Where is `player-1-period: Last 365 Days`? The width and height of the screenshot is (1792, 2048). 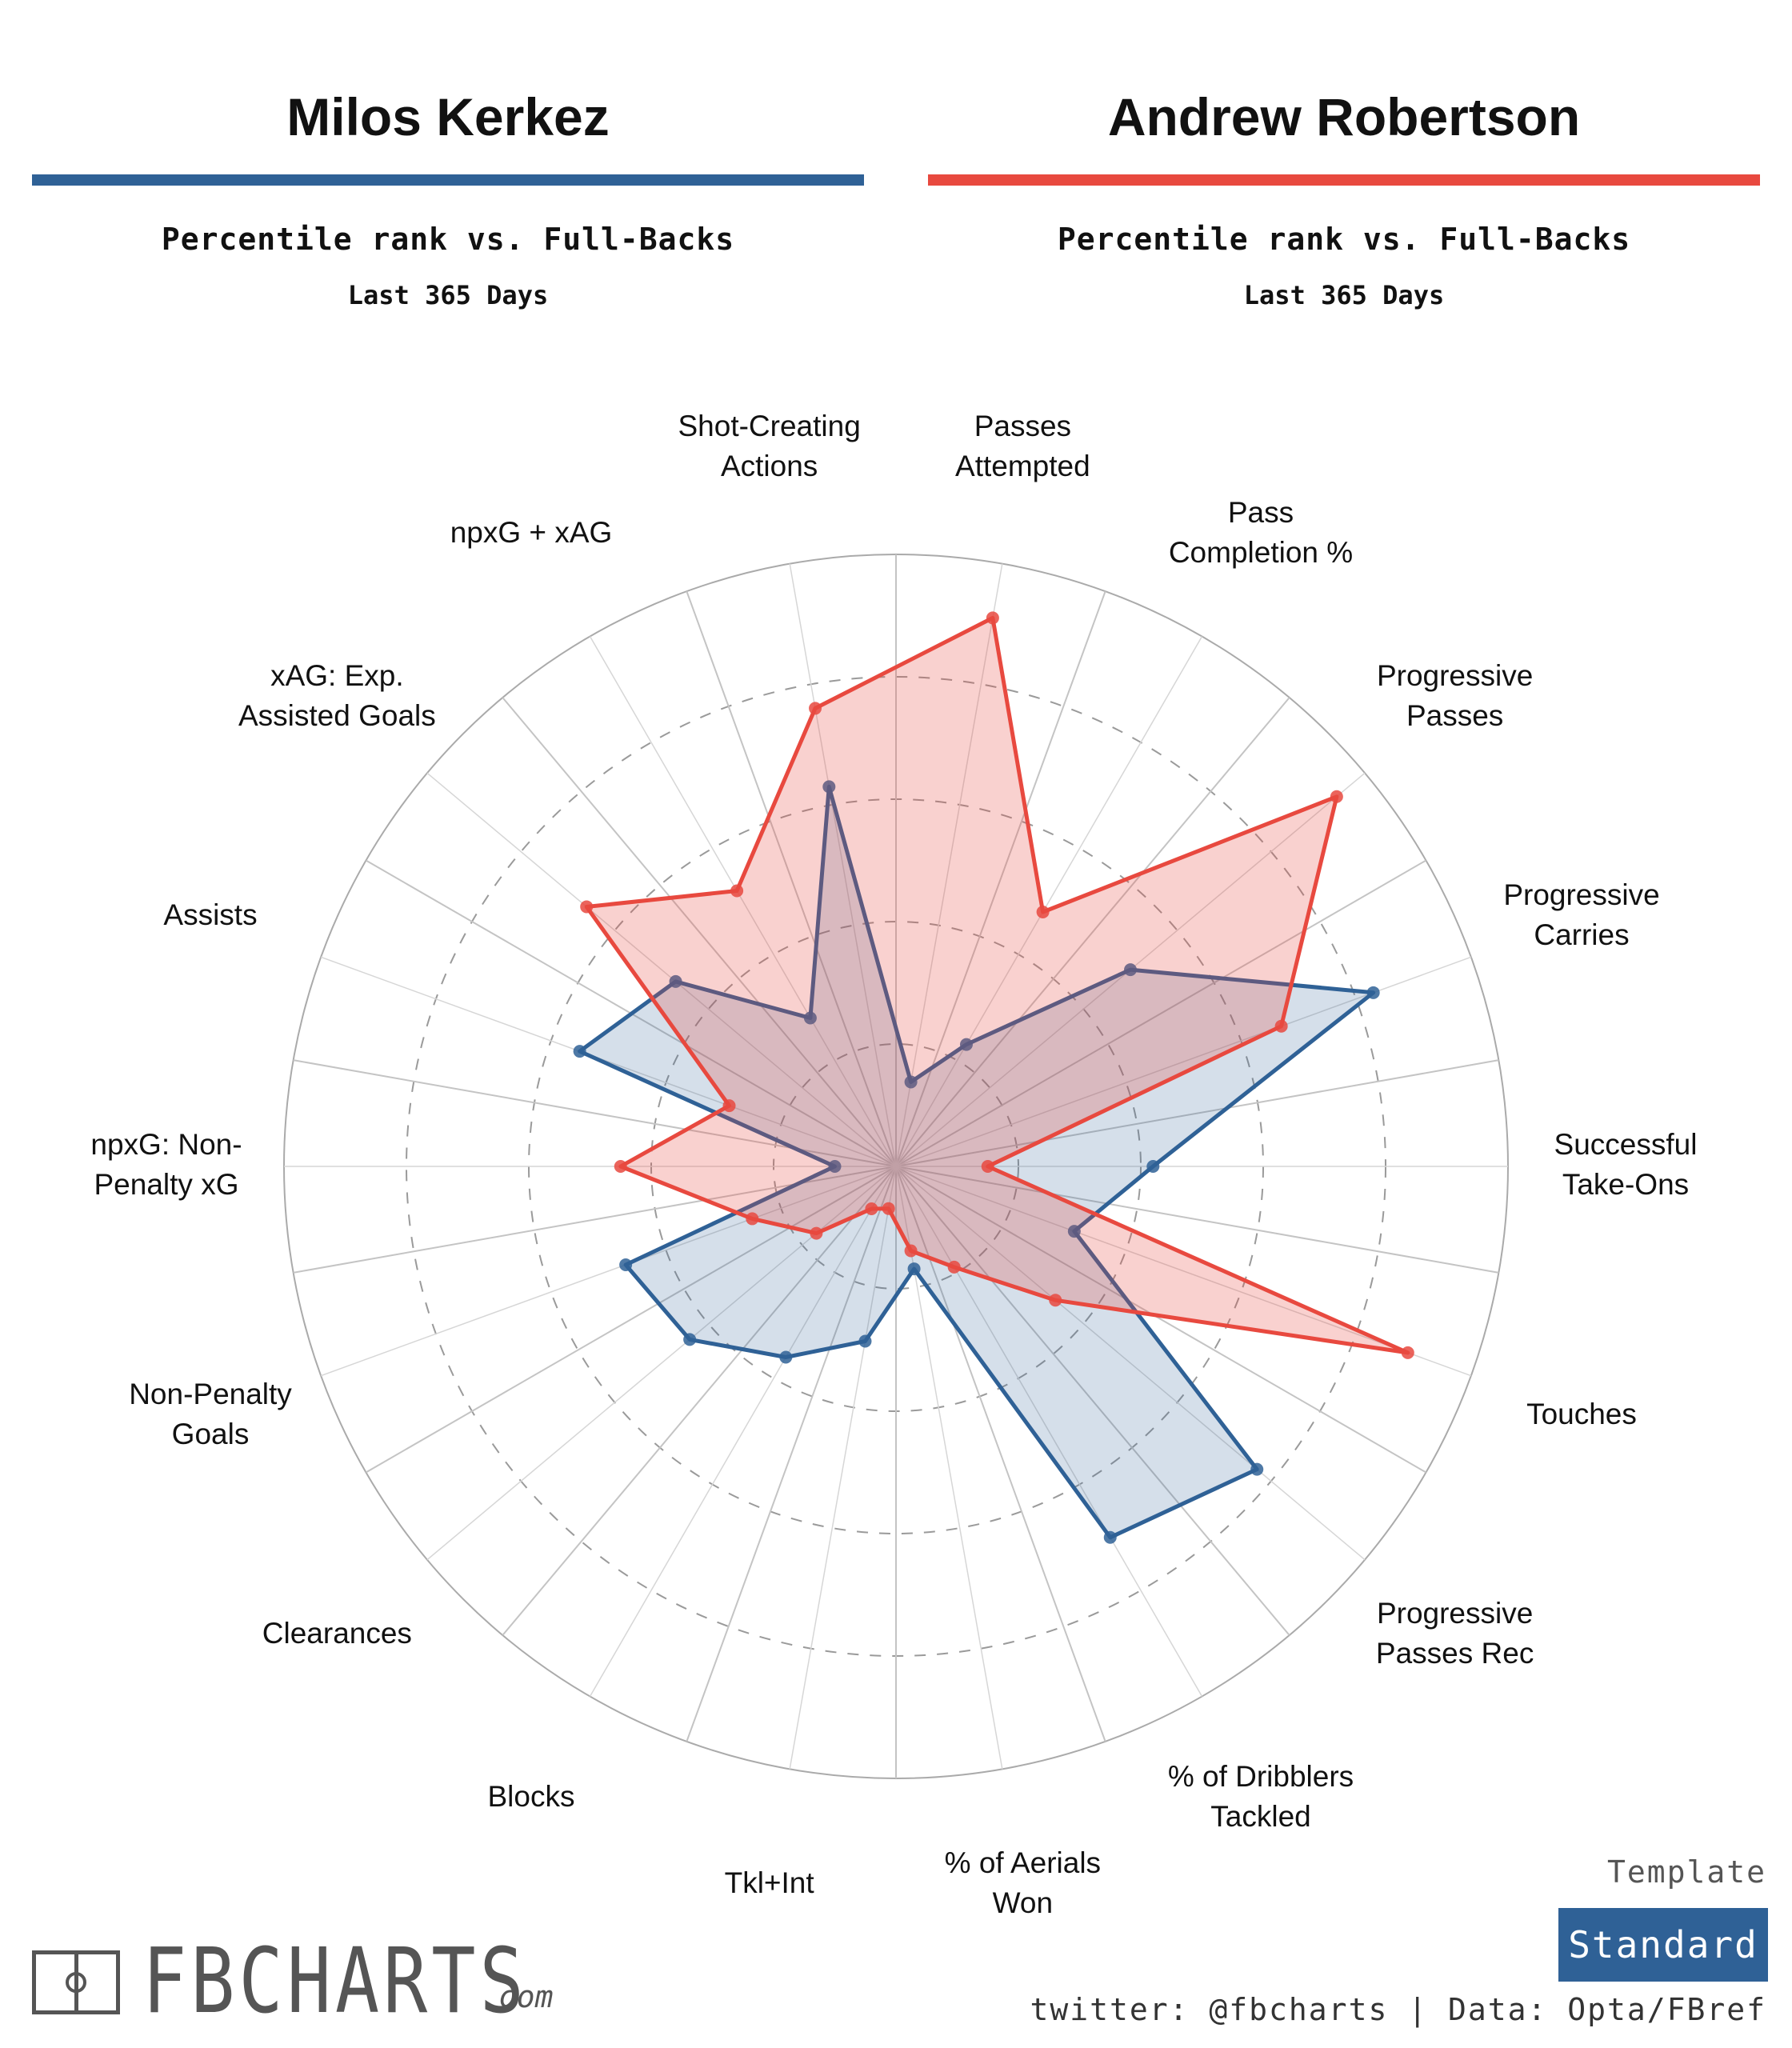 player-1-period: Last 365 Days is located at coordinates (448, 295).